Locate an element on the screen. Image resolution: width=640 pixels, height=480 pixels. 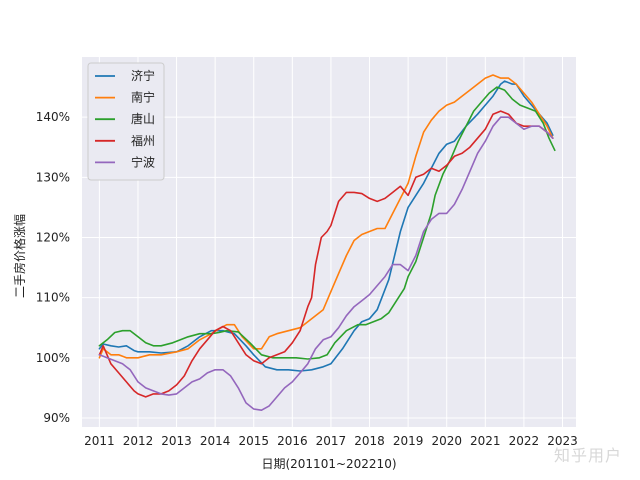
legend-frame is located at coordinates (126, 121).